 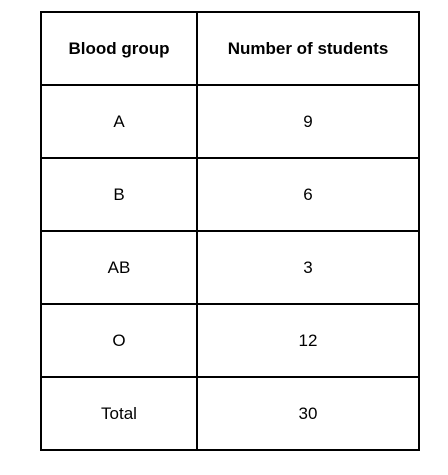 I want to click on table-header-row: Blood group Number of students, so click(x=230, y=48).